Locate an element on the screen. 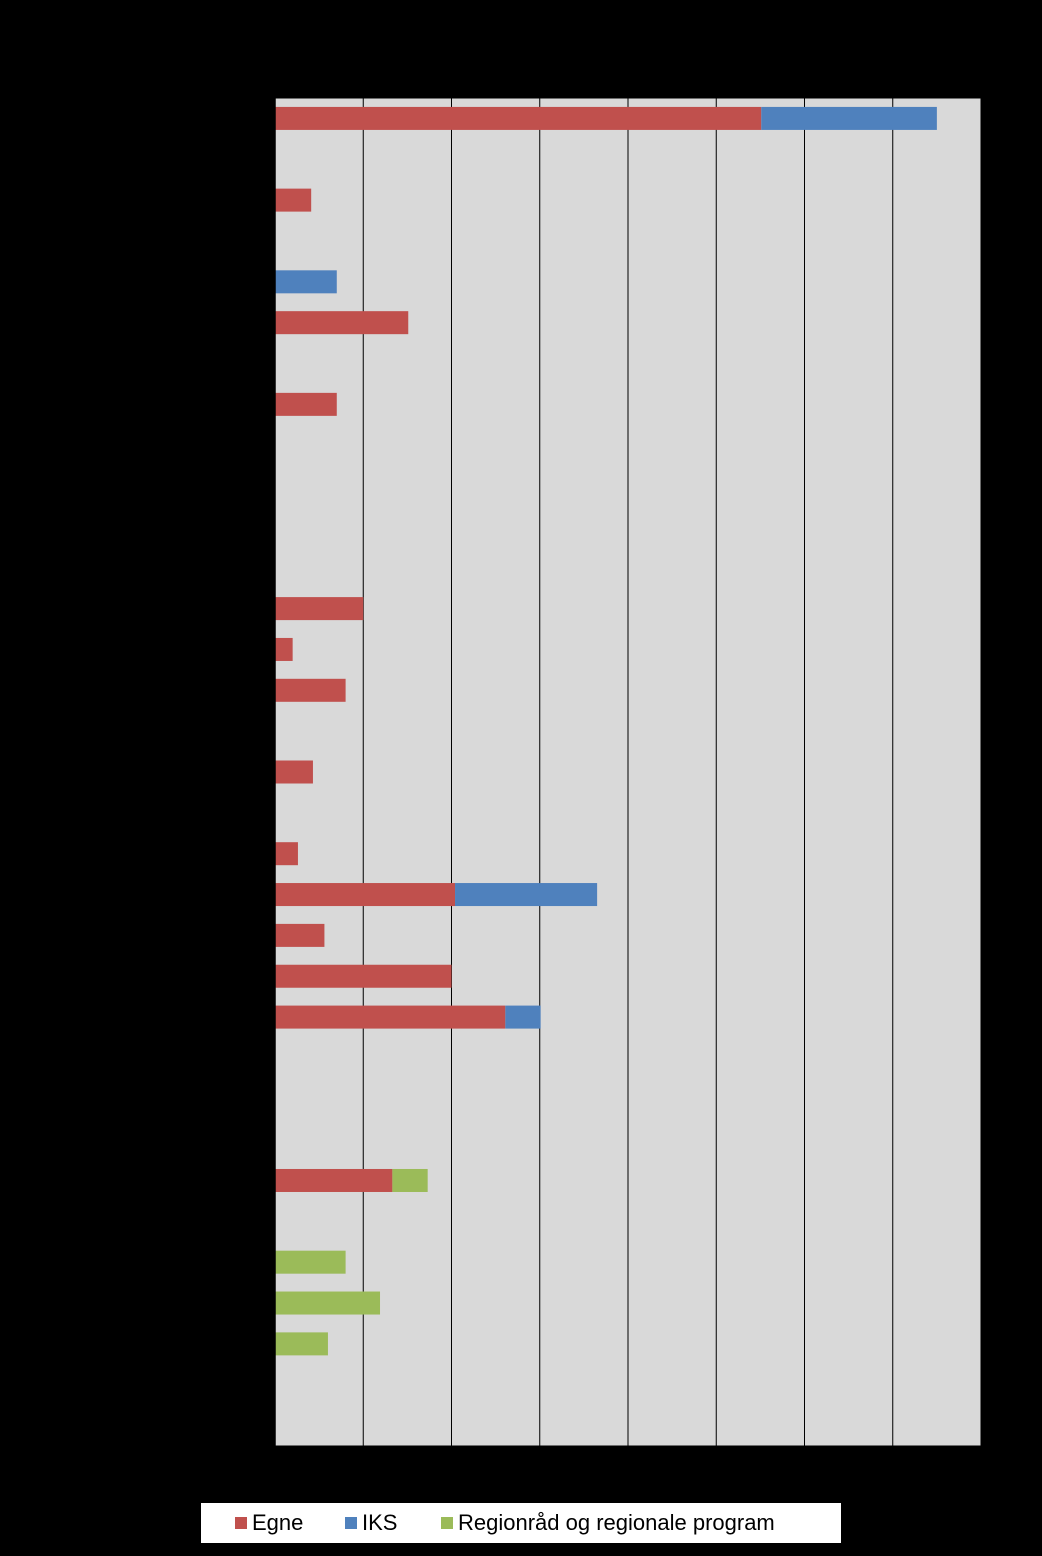 The height and width of the screenshot is (1556, 1042). x-tick-label: 7 is located at coordinates (893, 1464).